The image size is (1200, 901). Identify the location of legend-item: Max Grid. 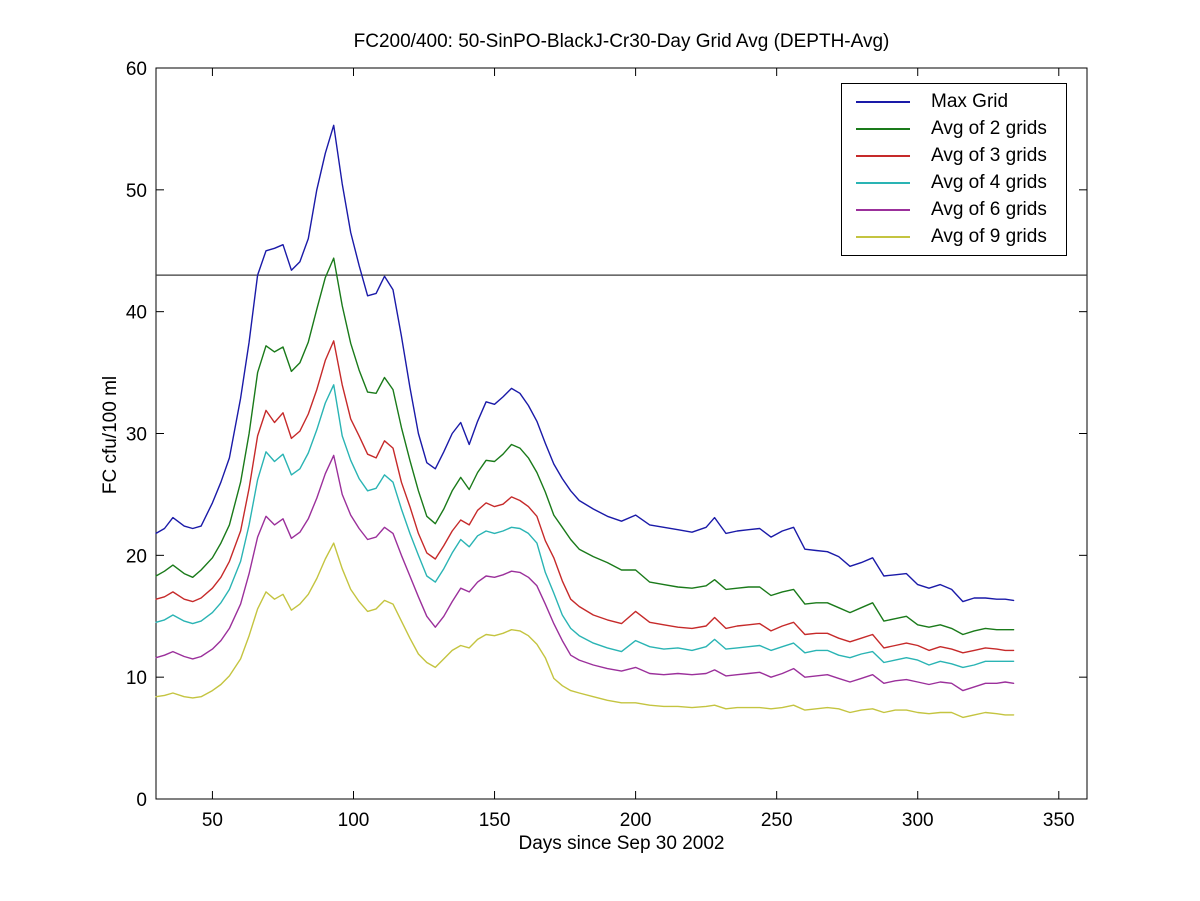
(954, 102).